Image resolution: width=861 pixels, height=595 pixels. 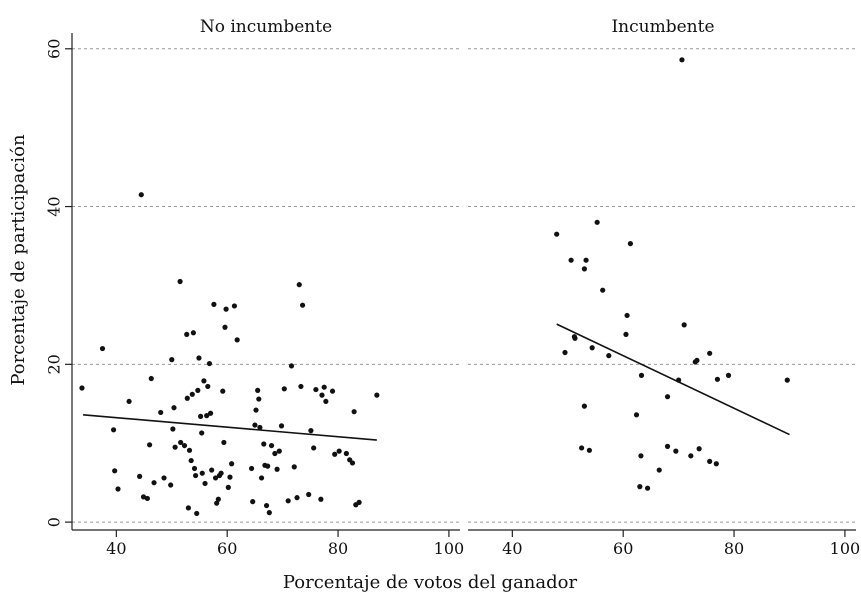 What do you see at coordinates (230, 427) in the screenshot?
I see `fit-line` at bounding box center [230, 427].